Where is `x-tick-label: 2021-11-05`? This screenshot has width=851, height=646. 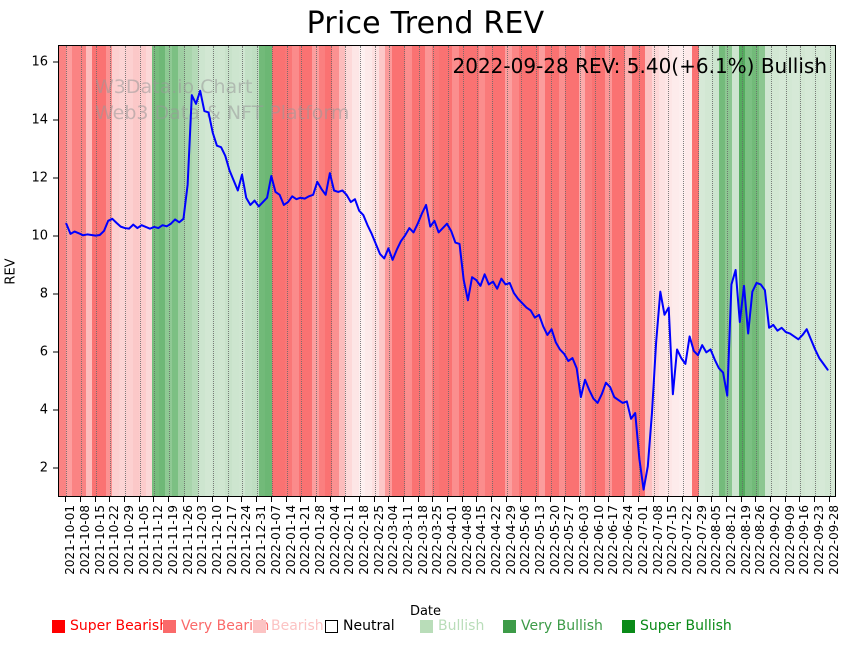 x-tick-label: 2021-11-05 is located at coordinates (143, 540).